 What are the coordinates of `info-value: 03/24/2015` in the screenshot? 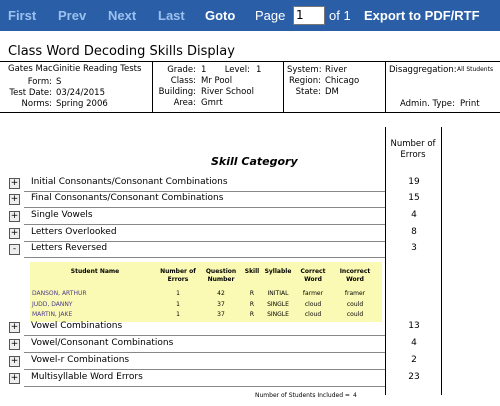 It's located at (80, 93).